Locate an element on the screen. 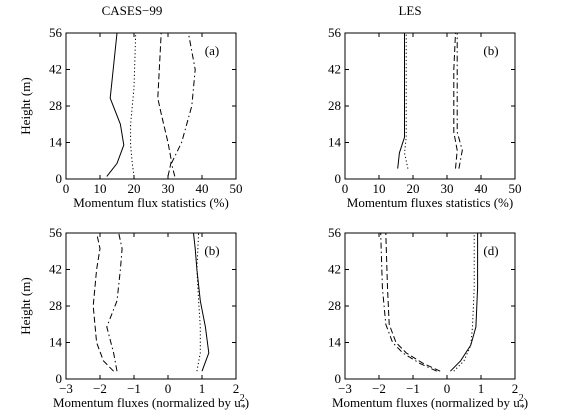 Image resolution: width=562 pixels, height=420 pixels. column-title-les: LES is located at coordinates (409, 10).